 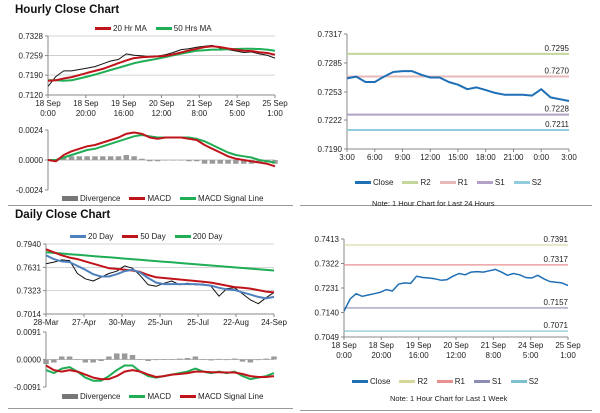 What do you see at coordinates (231, 198) in the screenshot?
I see `legend-label: MACD Signal Line` at bounding box center [231, 198].